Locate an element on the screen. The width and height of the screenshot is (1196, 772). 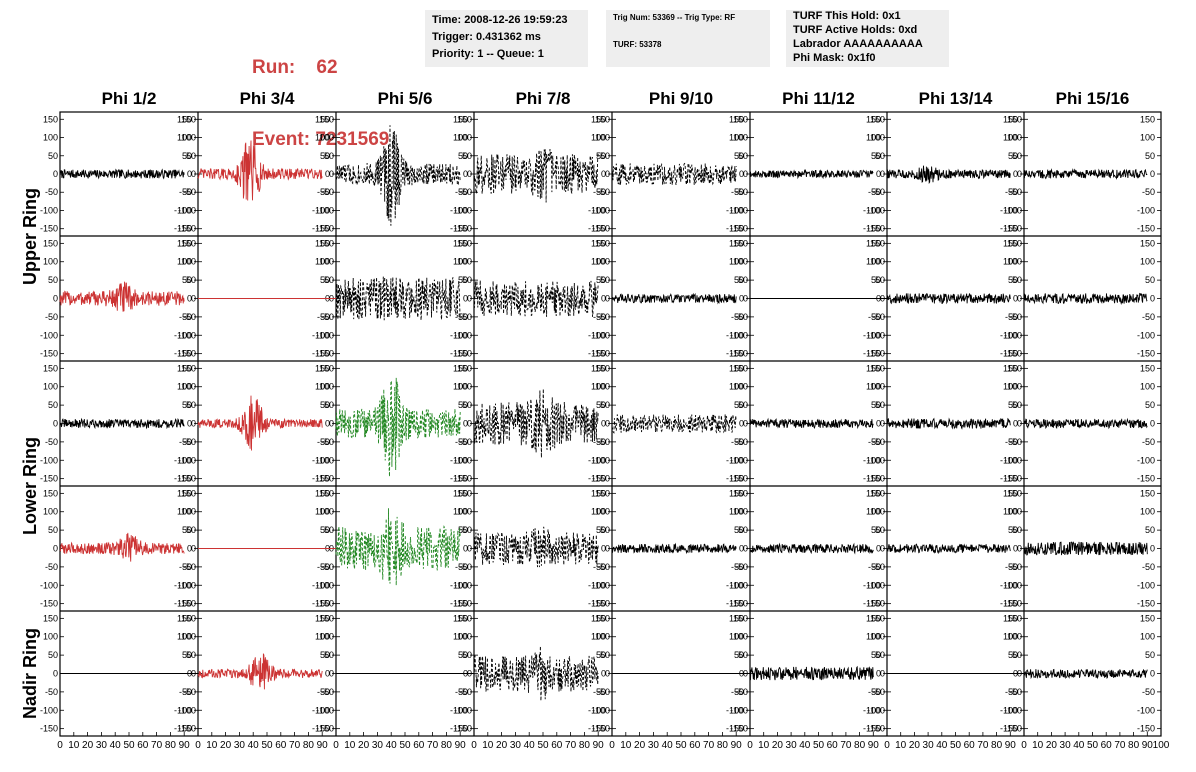
x-tick-label: 50 is located at coordinates (956, 745).